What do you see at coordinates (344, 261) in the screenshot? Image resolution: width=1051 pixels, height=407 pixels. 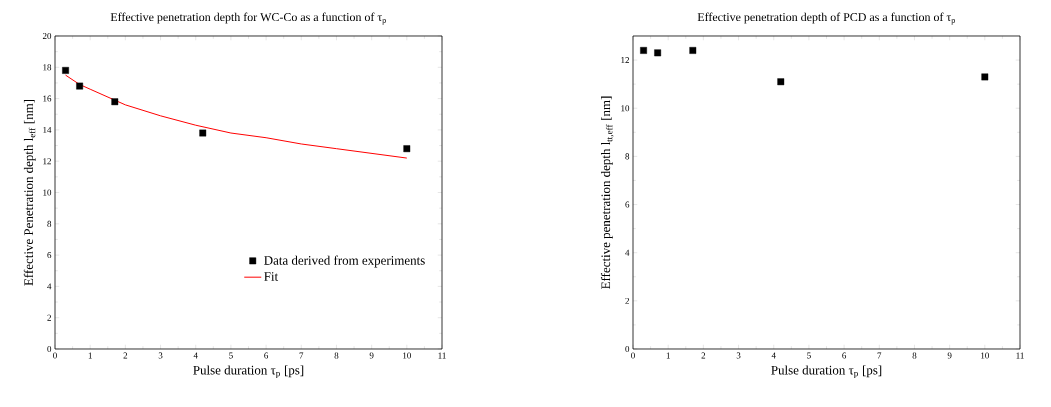 I see `legend-label: Data derived from experiments` at bounding box center [344, 261].